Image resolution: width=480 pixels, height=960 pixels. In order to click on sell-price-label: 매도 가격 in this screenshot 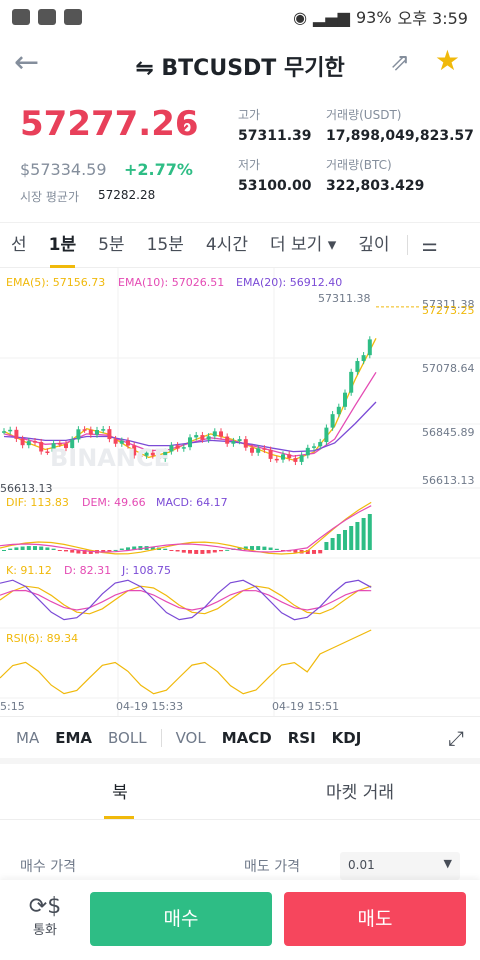, I will do `click(272, 867)`.